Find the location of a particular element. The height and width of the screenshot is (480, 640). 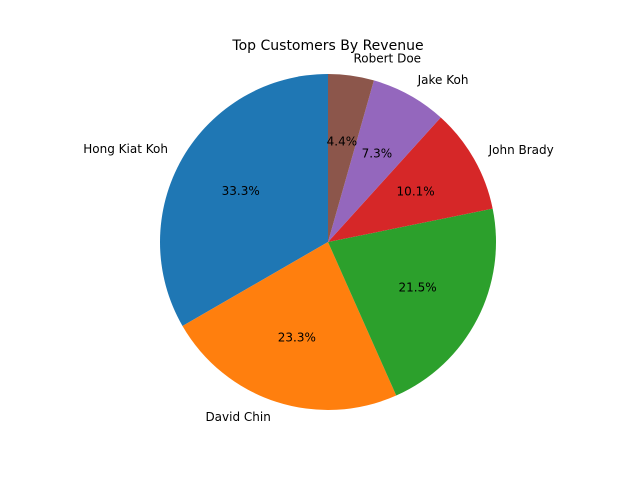

slice-percent-label: 23.3% is located at coordinates (297, 337).